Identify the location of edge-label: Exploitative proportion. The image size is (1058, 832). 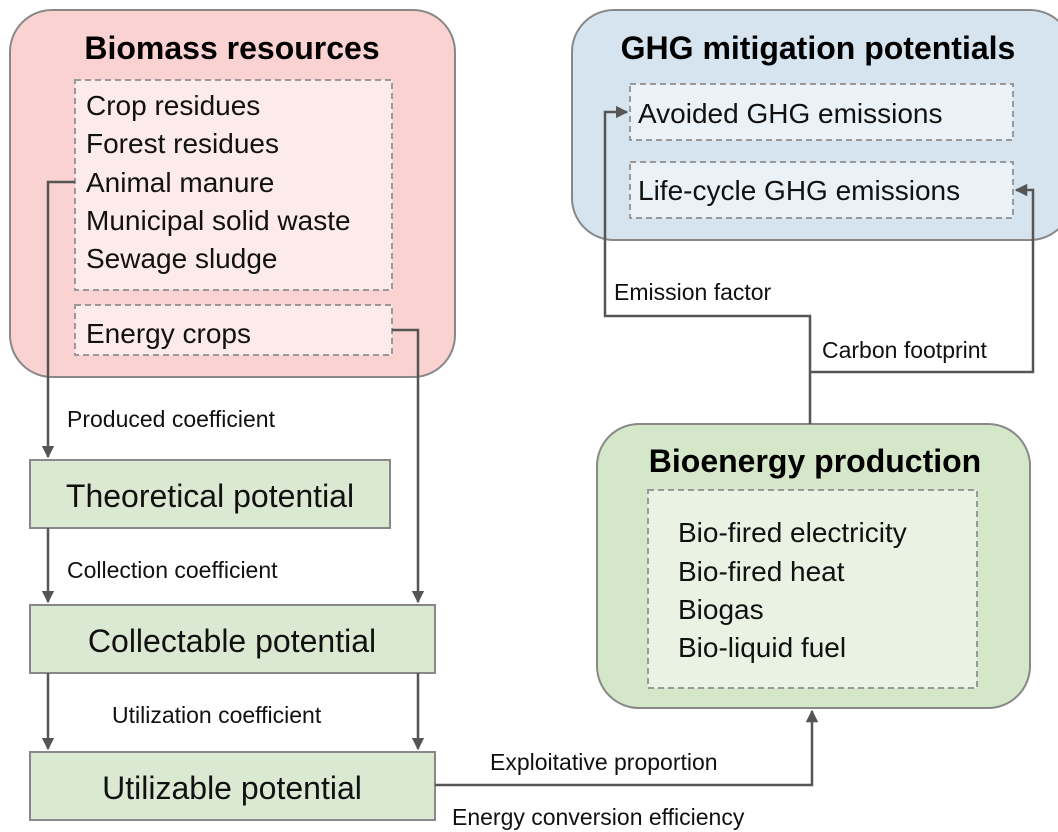
(604, 762).